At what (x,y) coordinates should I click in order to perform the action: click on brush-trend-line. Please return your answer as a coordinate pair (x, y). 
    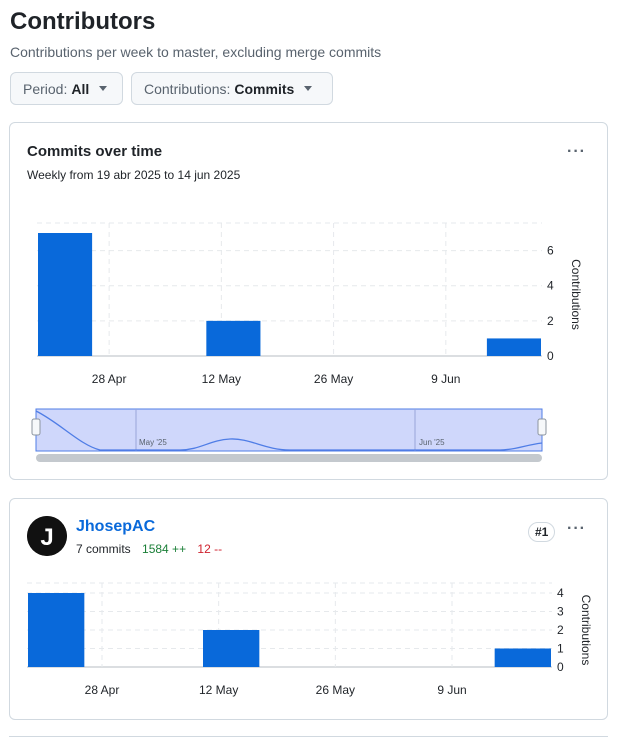
    Looking at the image, I should click on (289, 430).